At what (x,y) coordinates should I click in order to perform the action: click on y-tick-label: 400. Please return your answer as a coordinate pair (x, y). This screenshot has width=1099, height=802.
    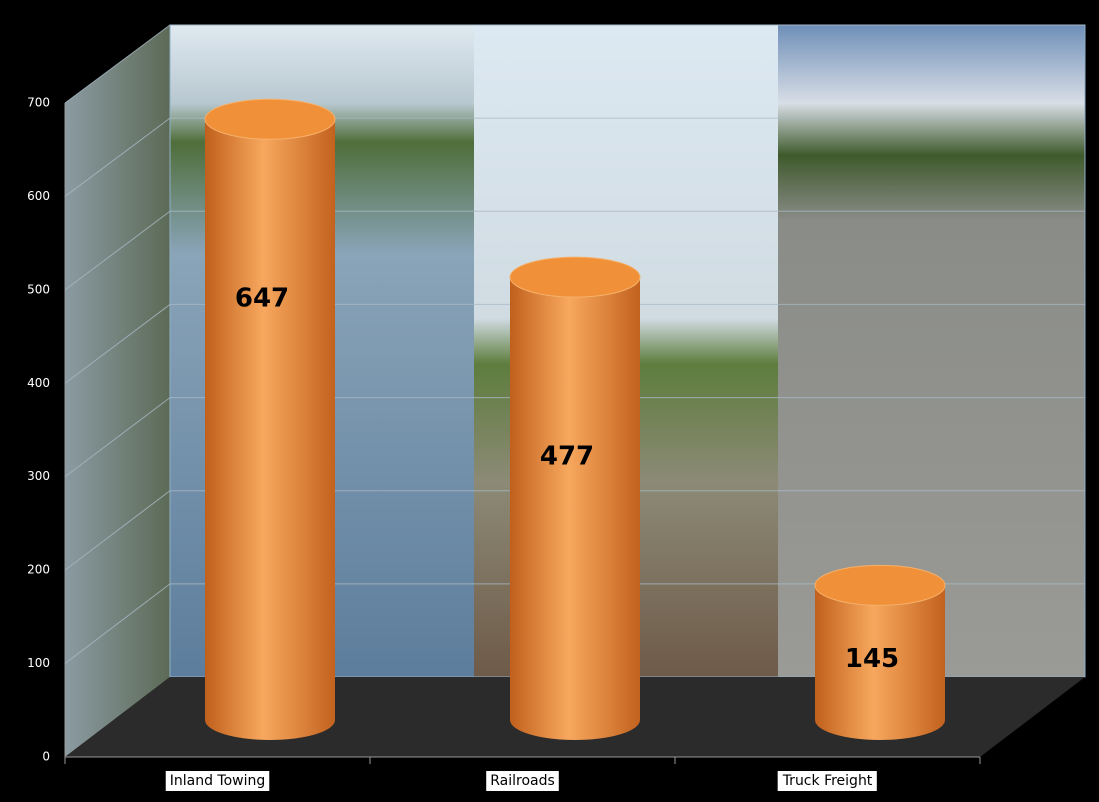
    Looking at the image, I should click on (38, 383).